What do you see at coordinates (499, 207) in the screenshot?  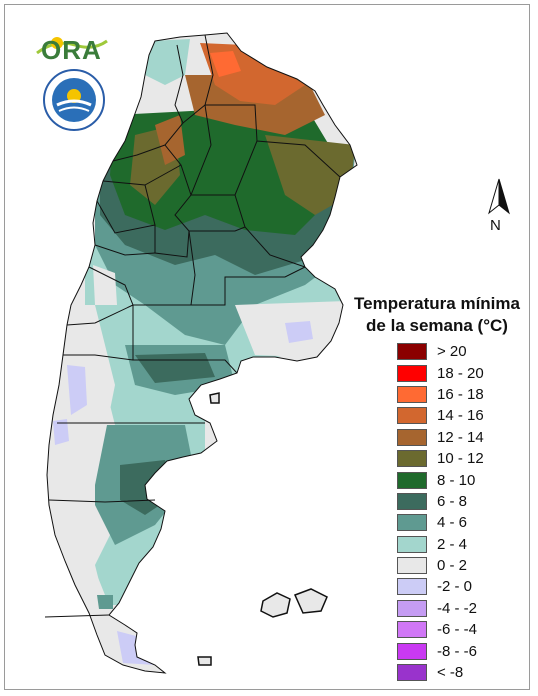 I see `north-arrow: N` at bounding box center [499, 207].